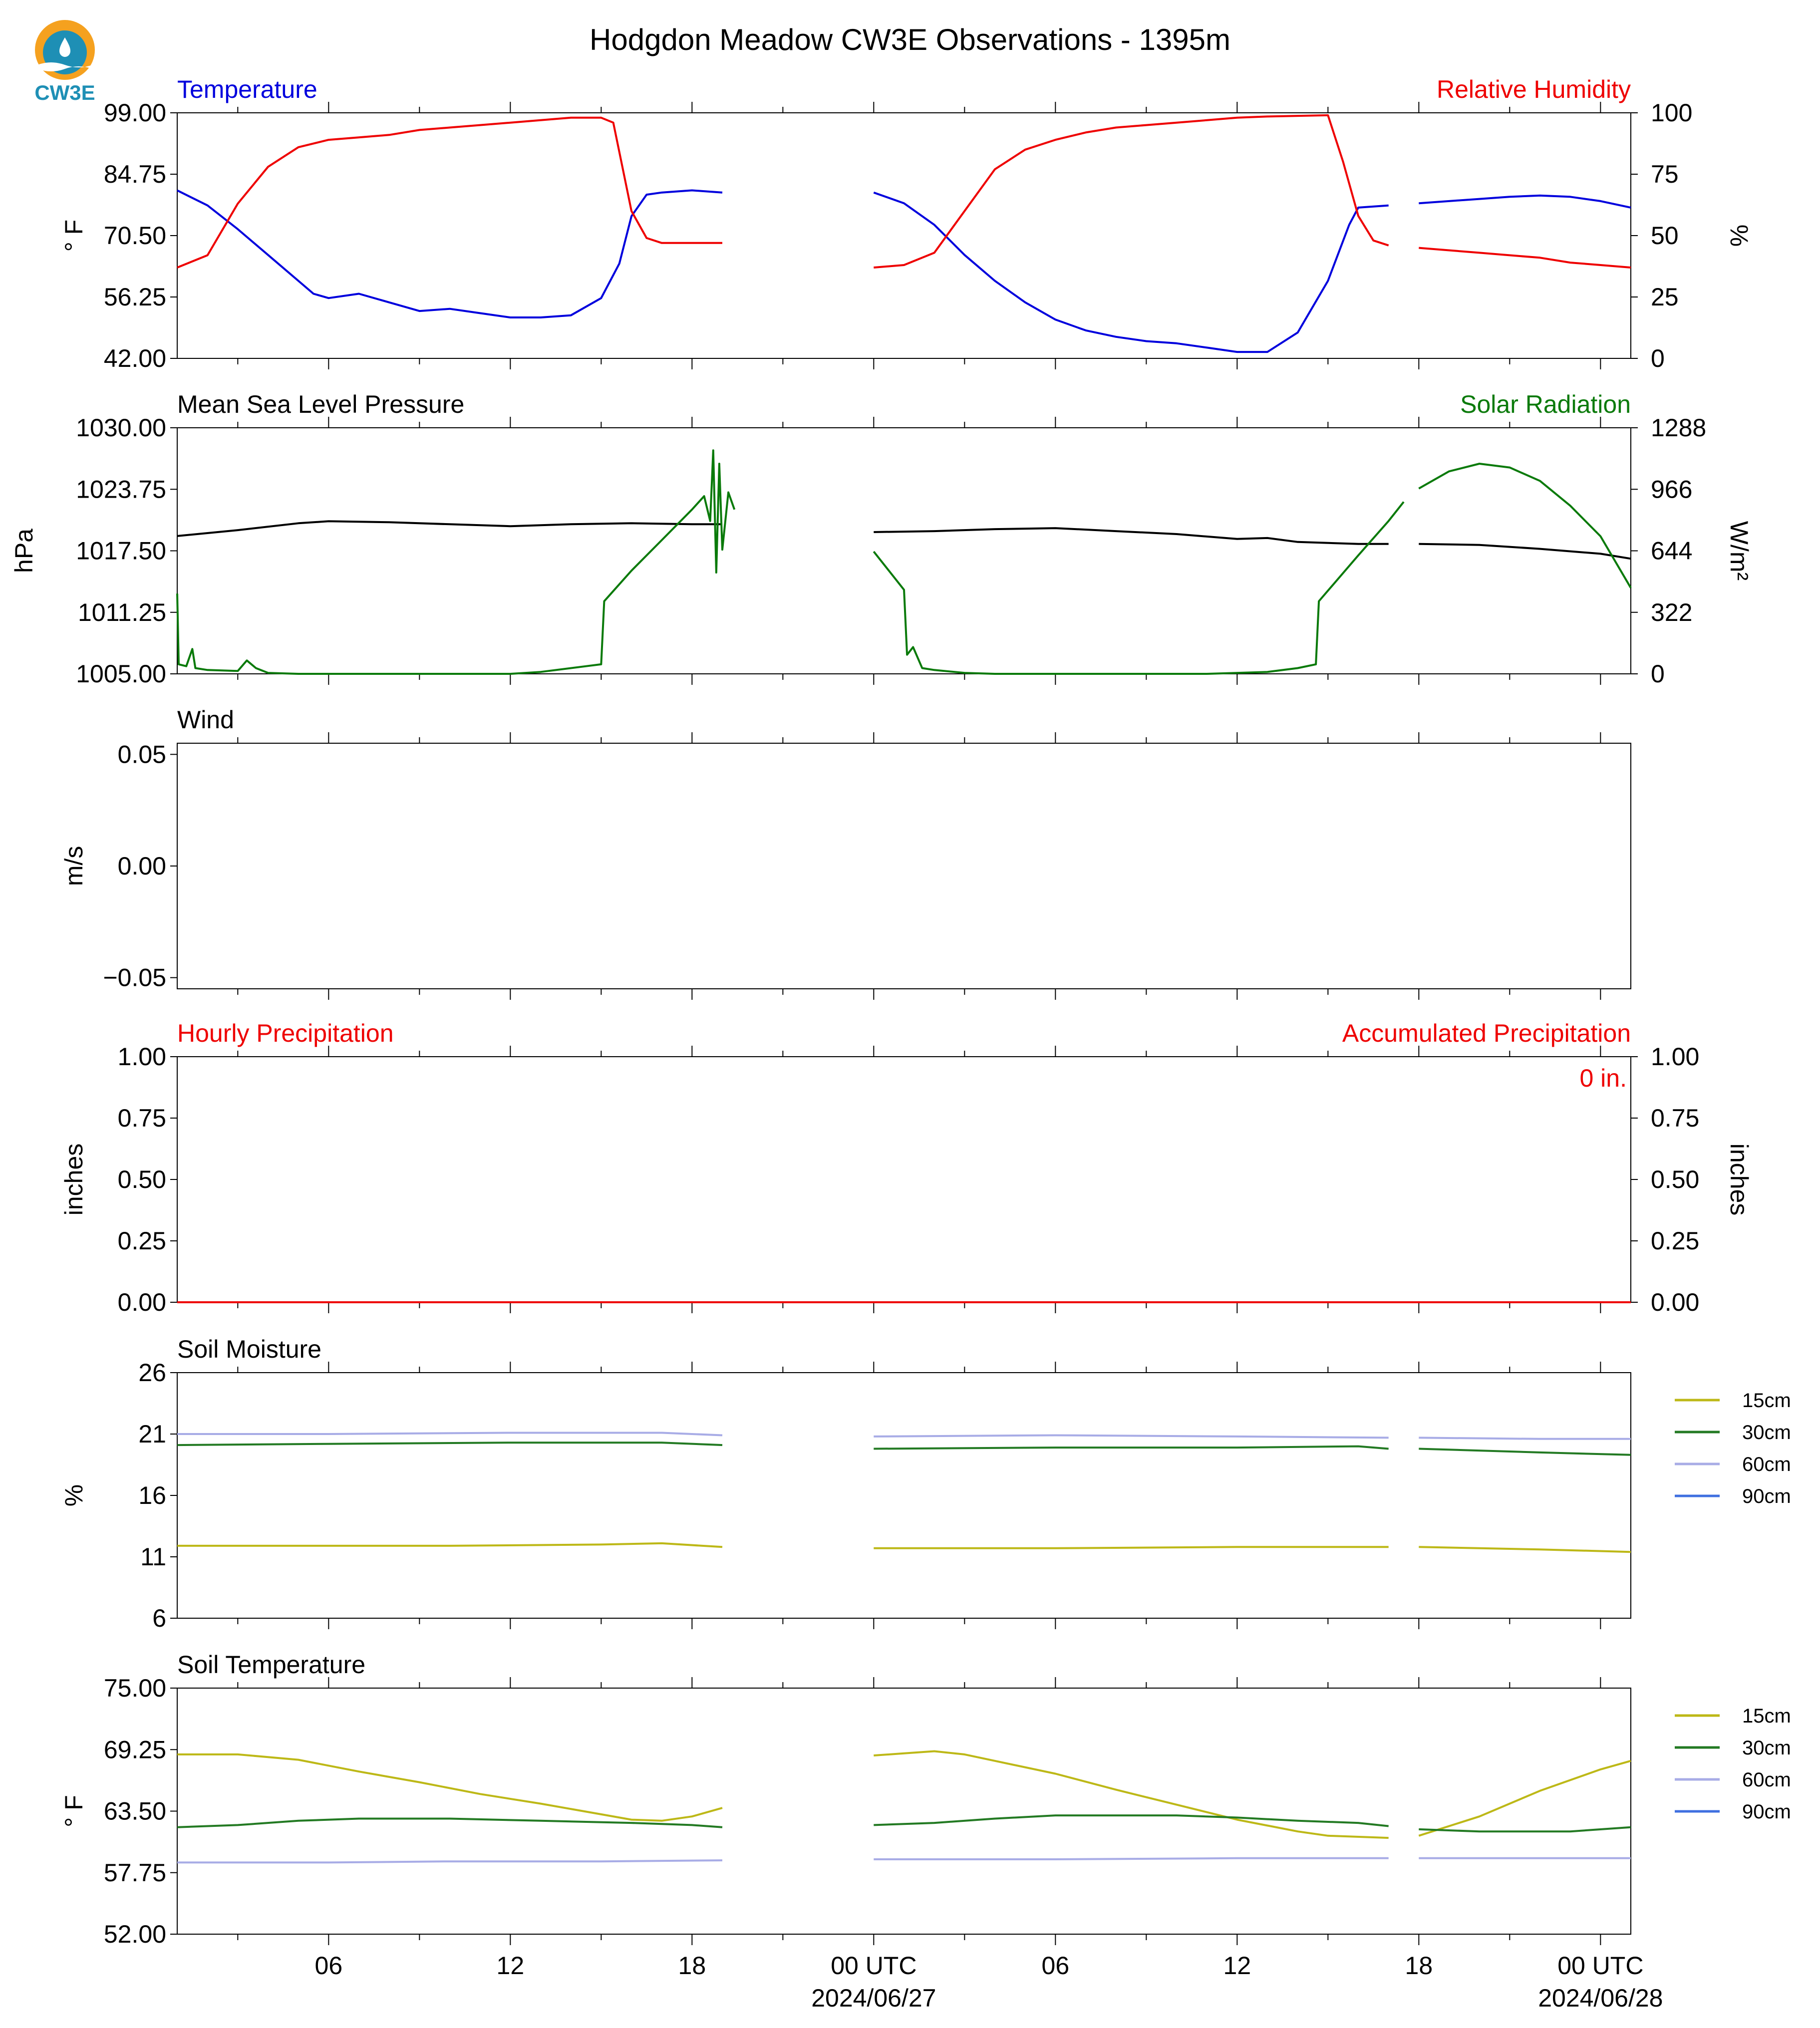 This screenshot has width=1820, height=2028. I want to click on y-tick-label-right: 966, so click(1671, 489).